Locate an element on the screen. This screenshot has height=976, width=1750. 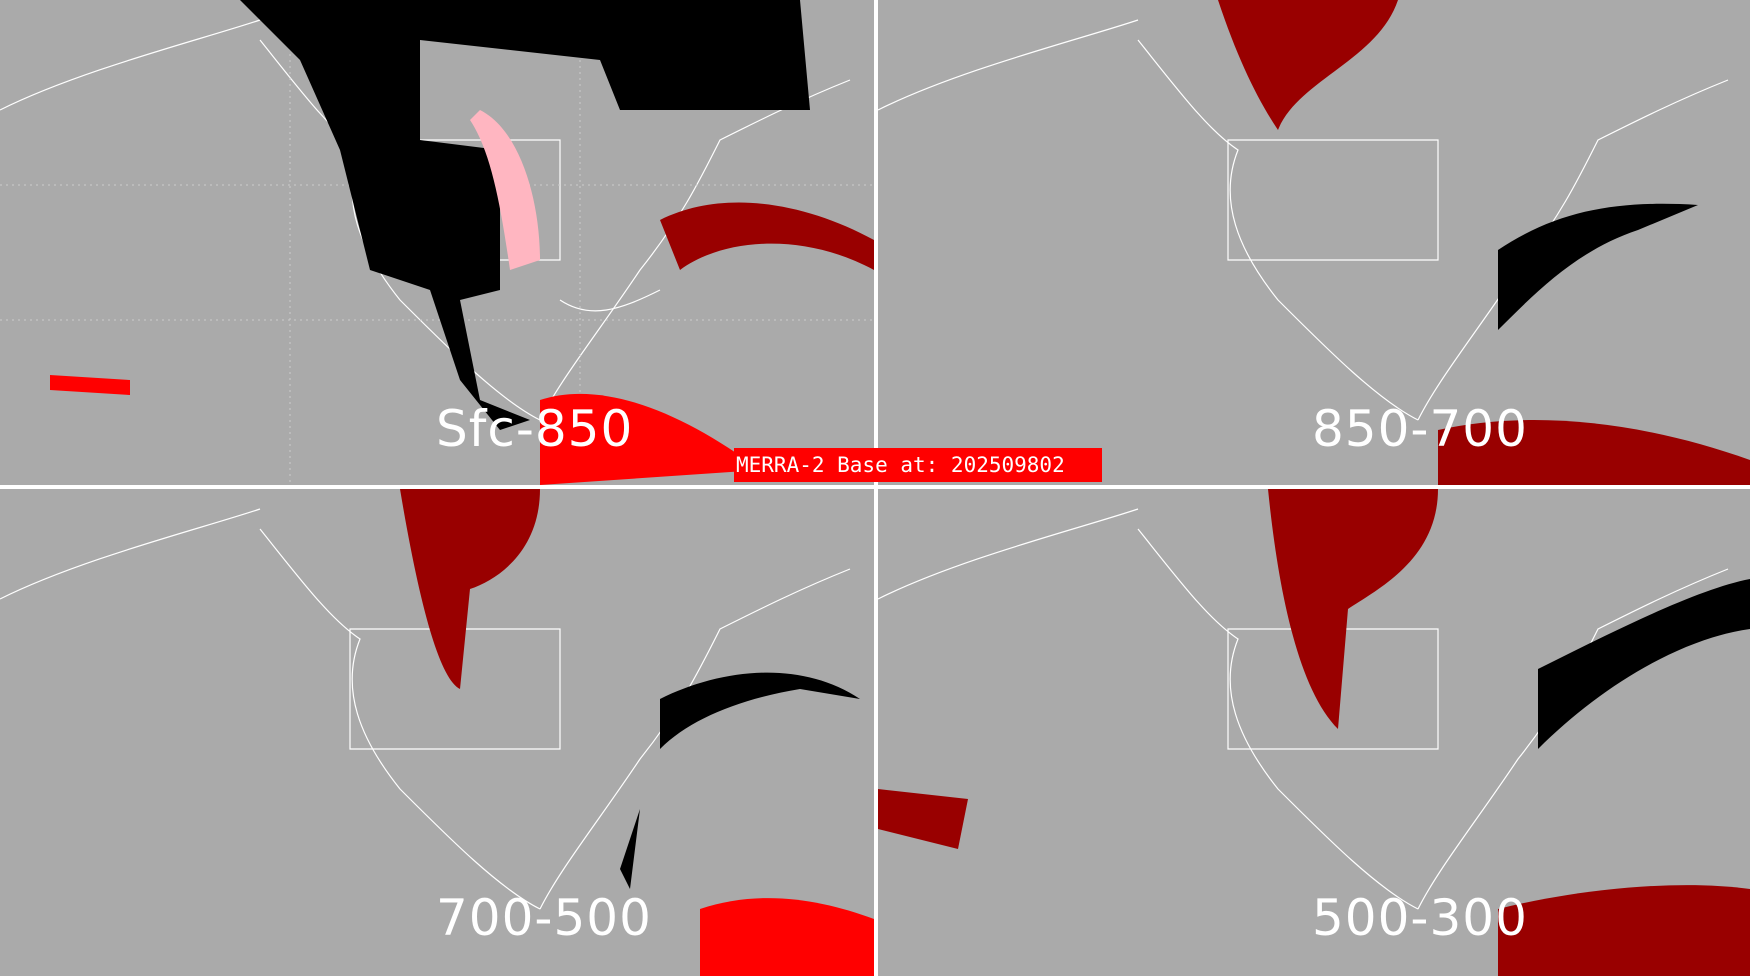
title-banner: MERRA-2 Base at: 202509802 is located at coordinates (918, 465).